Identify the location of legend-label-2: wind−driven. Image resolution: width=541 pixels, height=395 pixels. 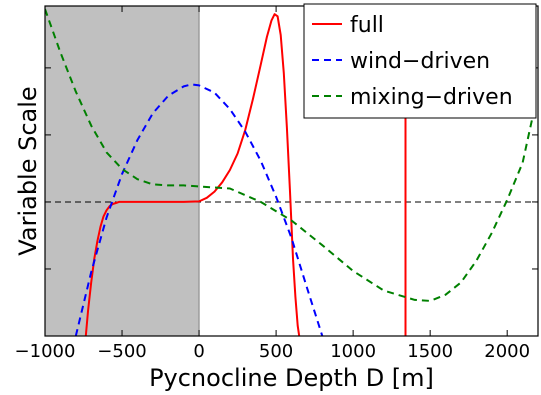
(420, 61).